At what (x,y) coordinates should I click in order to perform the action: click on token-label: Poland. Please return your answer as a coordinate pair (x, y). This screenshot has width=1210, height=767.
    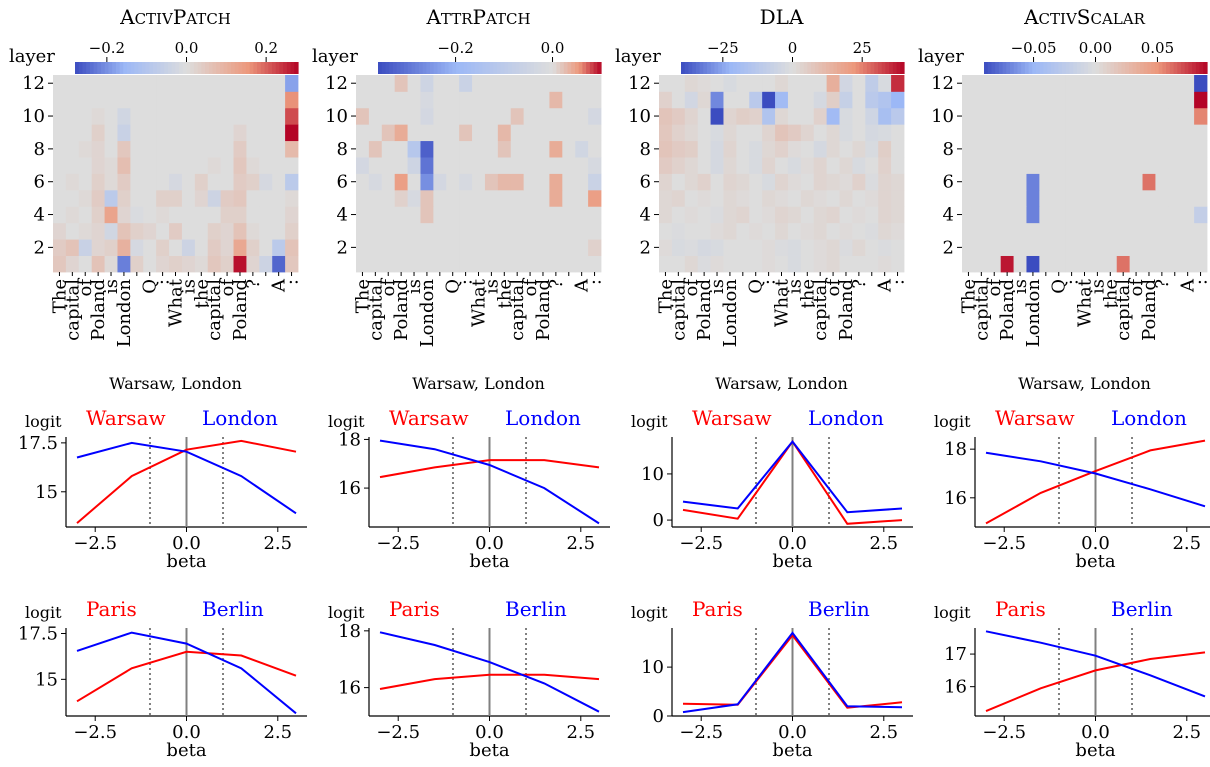
    Looking at the image, I should click on (704, 310).